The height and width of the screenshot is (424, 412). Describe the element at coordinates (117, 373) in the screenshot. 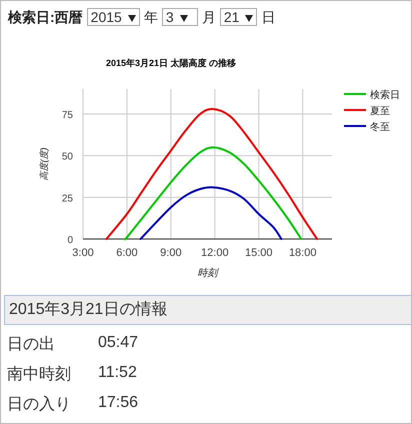

I see `text: 11:52` at that location.